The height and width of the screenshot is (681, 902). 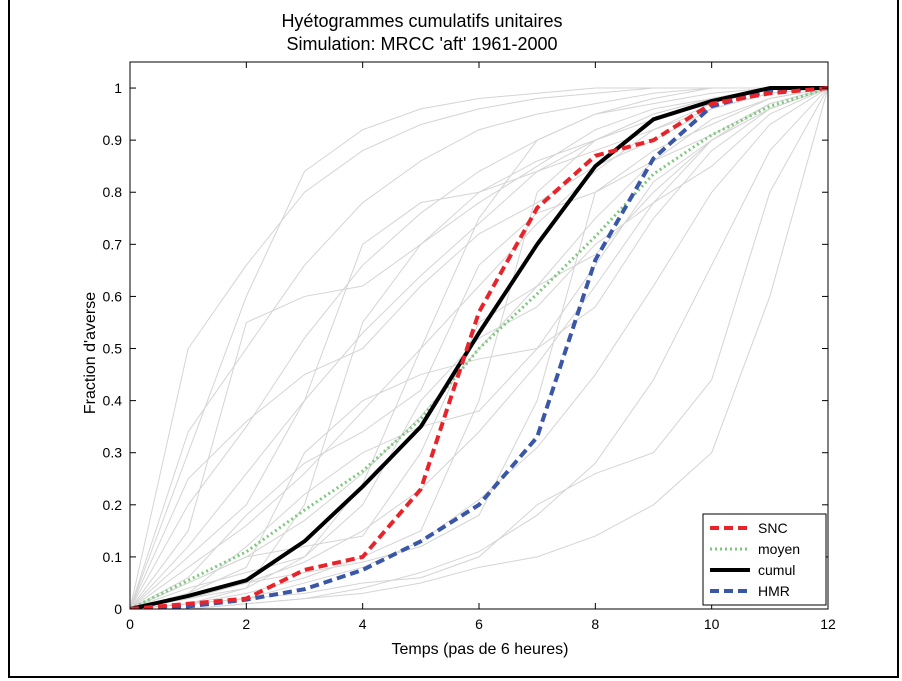 What do you see at coordinates (118, 88) in the screenshot?
I see `y-tick-label: 1` at bounding box center [118, 88].